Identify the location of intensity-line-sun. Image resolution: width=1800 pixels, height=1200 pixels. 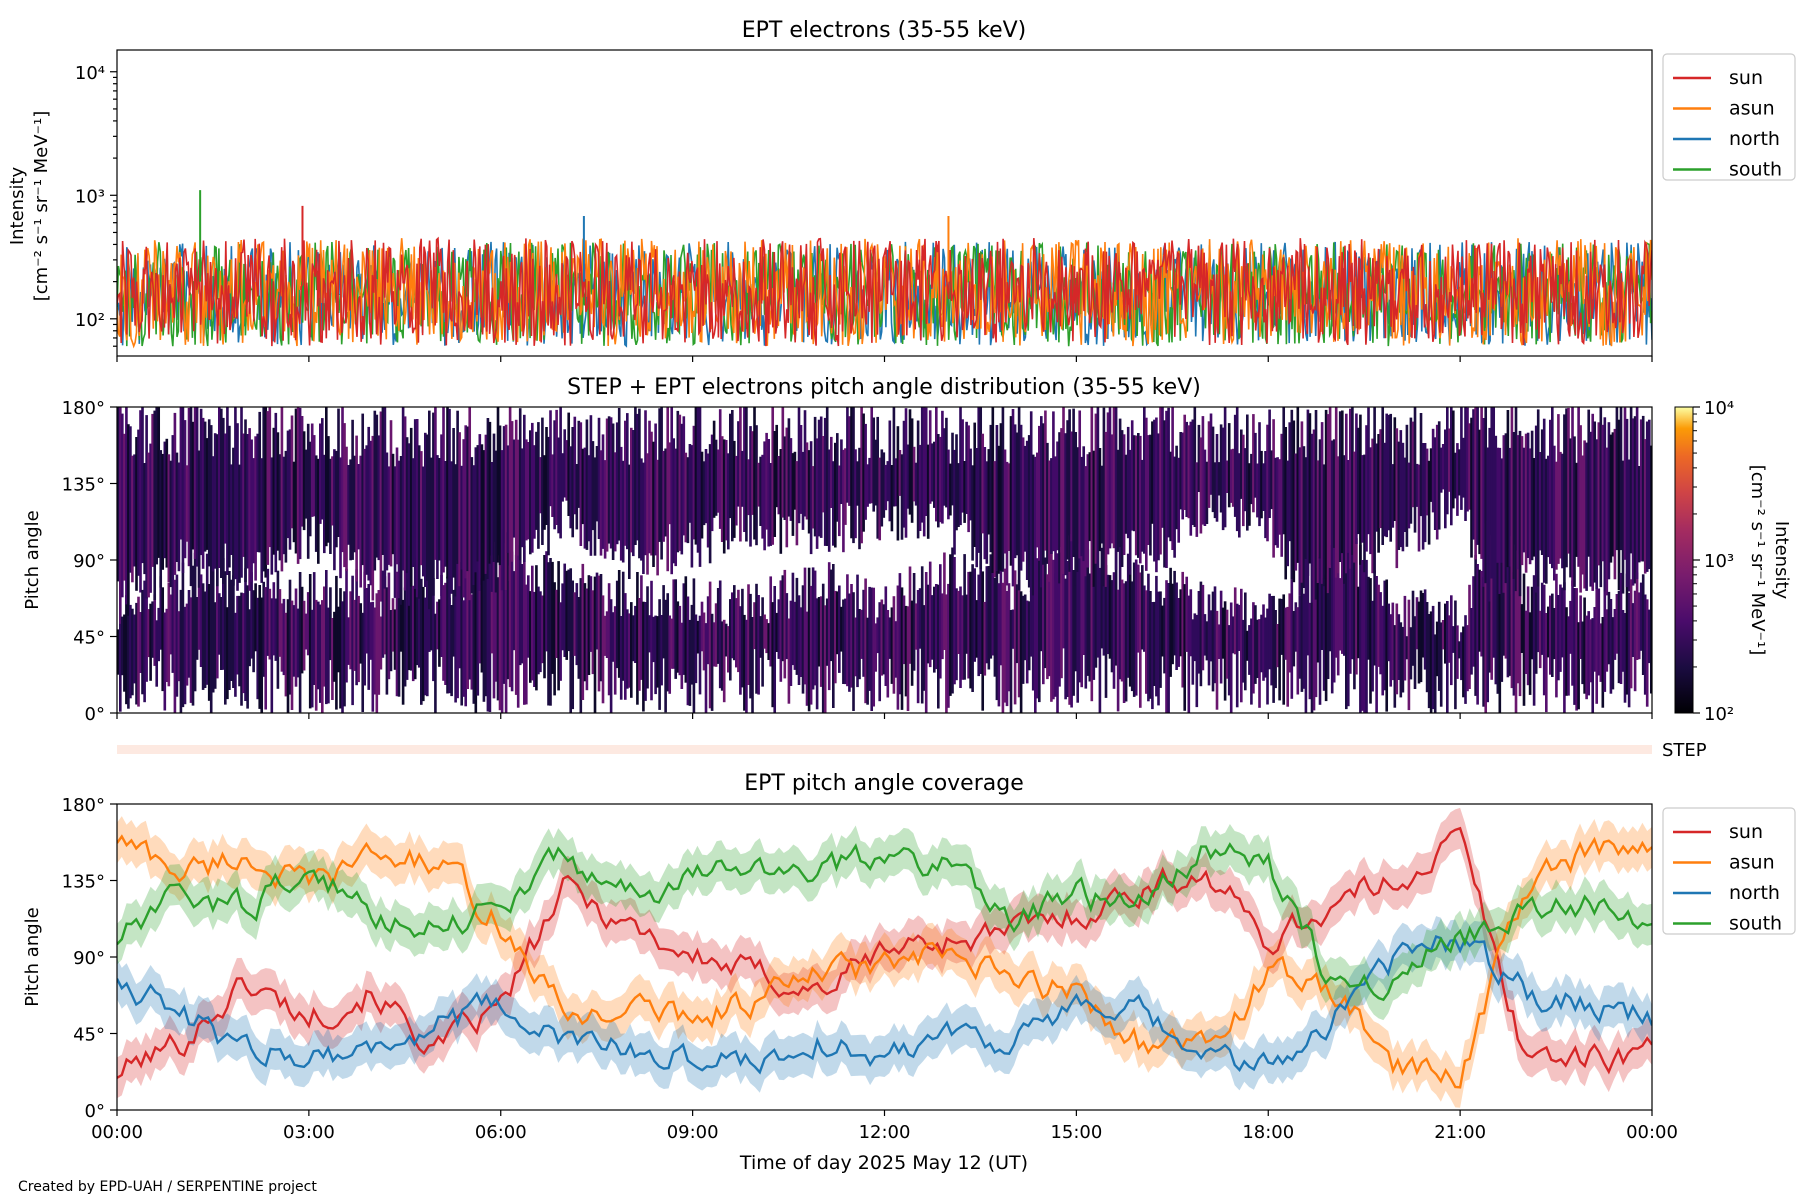
(884, 291).